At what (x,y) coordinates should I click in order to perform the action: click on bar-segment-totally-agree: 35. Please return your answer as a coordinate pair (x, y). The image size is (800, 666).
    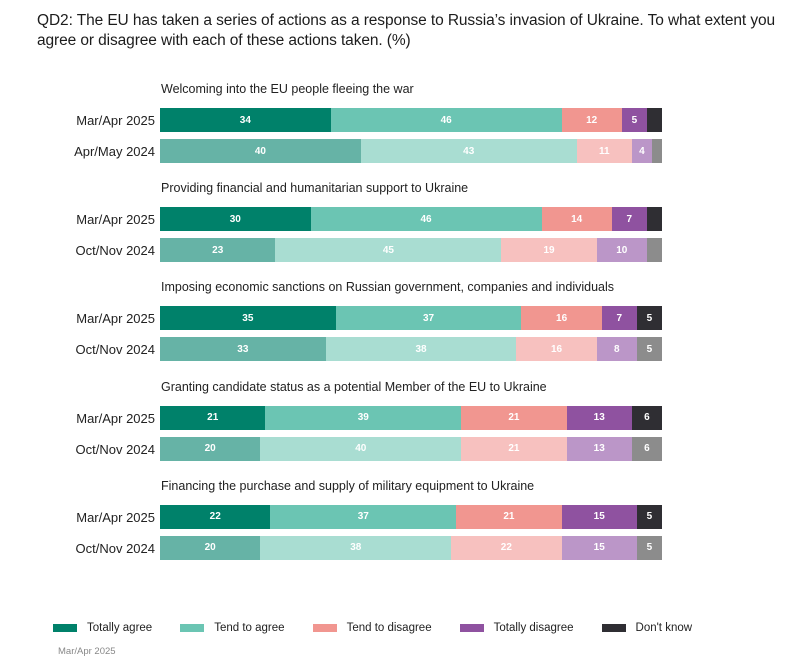
    Looking at the image, I should click on (248, 318).